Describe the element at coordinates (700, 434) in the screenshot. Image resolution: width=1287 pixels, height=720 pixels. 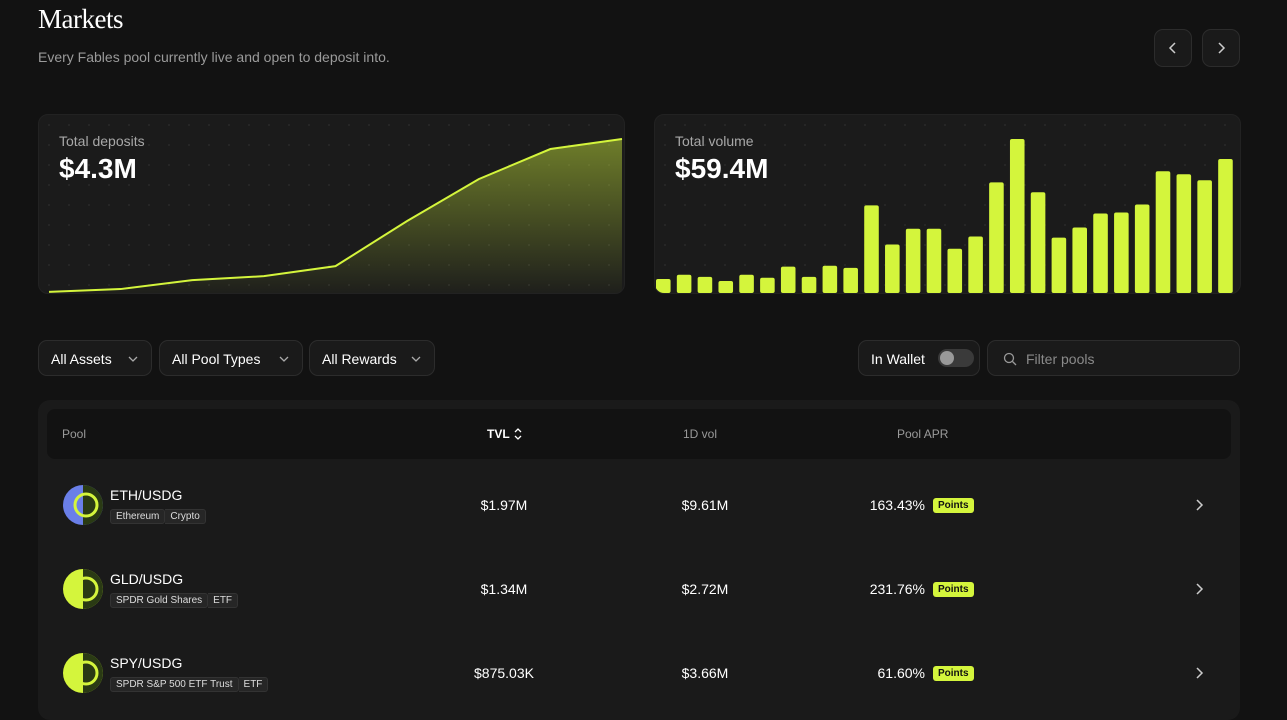
I see `column-header: 1D vol` at that location.